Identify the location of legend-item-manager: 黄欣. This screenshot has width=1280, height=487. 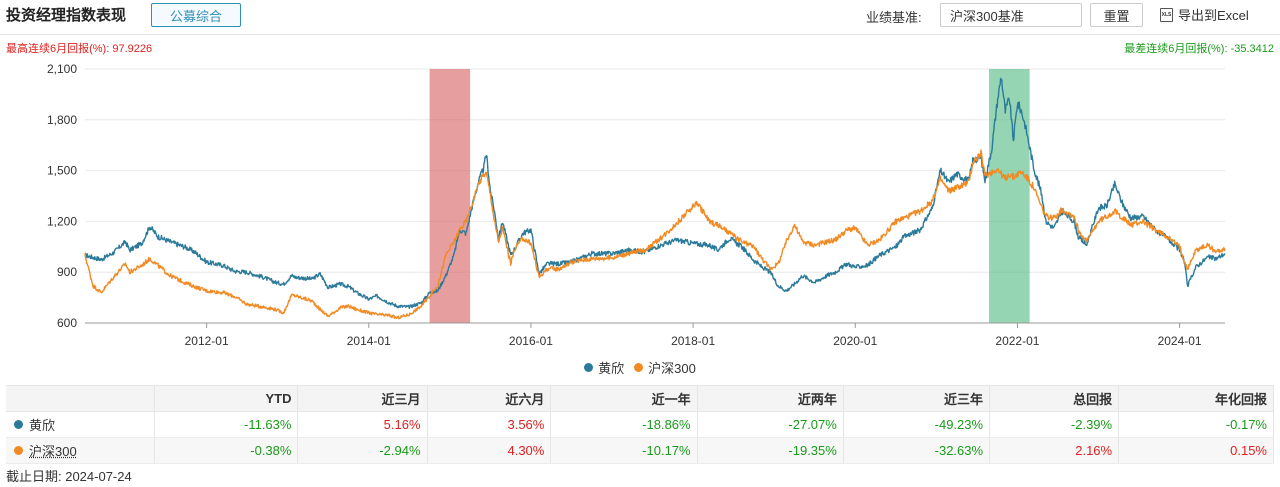
(604, 367).